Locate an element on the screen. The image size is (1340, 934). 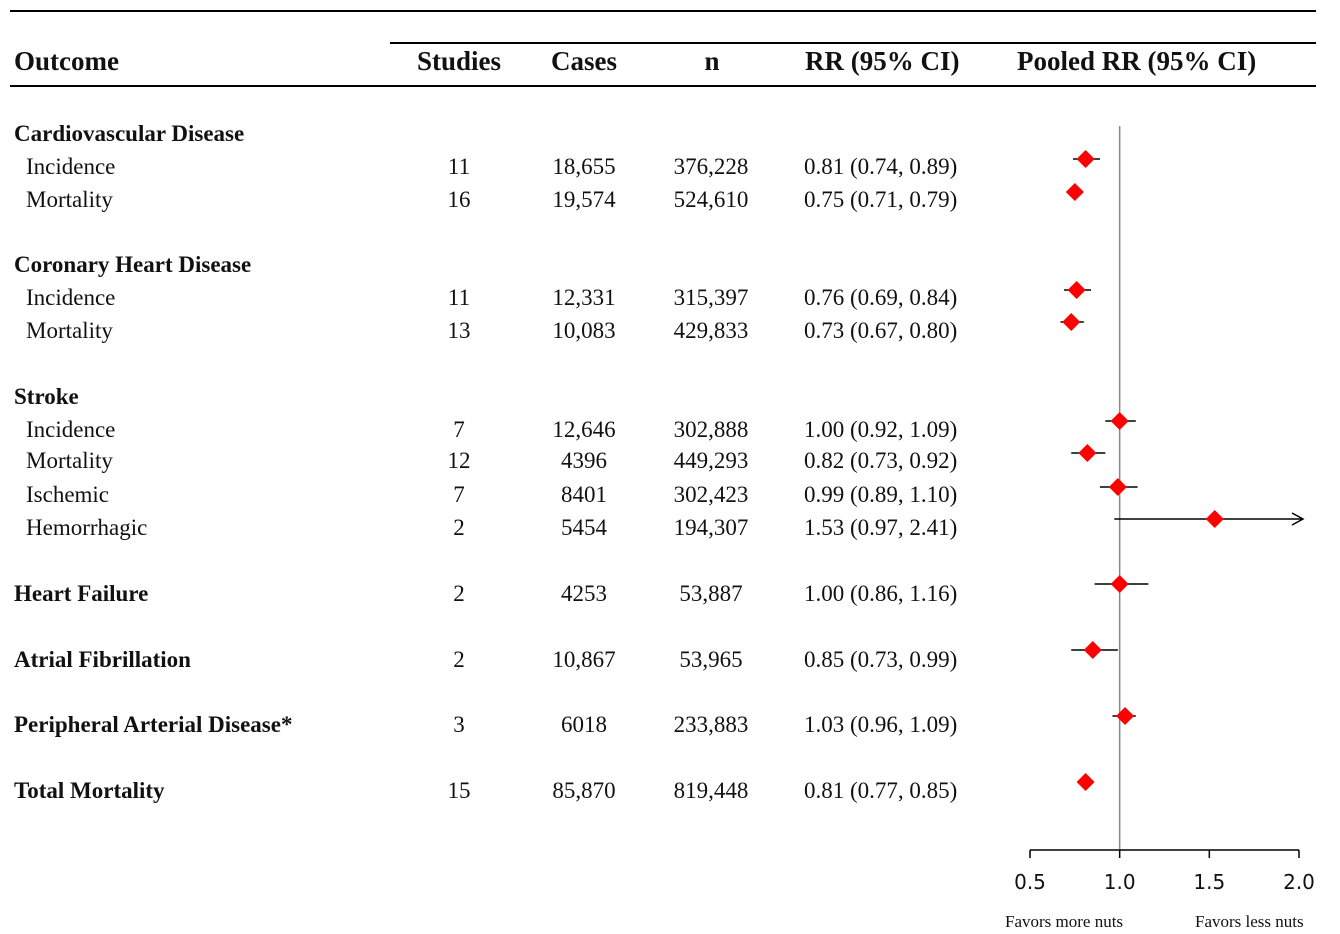
cases-cell: 6018 is located at coordinates (584, 724).